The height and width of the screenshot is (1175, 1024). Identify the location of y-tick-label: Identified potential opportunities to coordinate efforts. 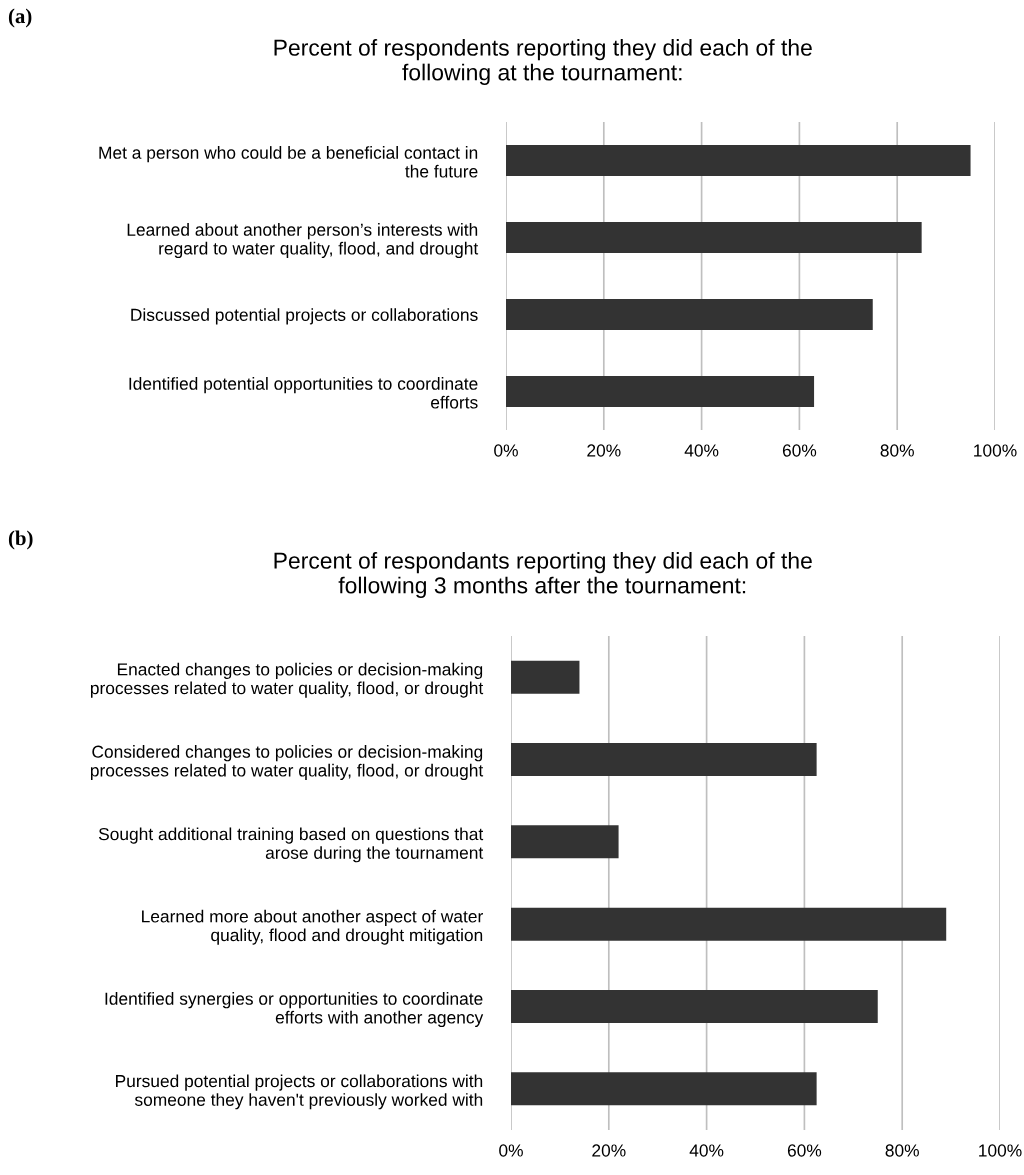
(303, 393).